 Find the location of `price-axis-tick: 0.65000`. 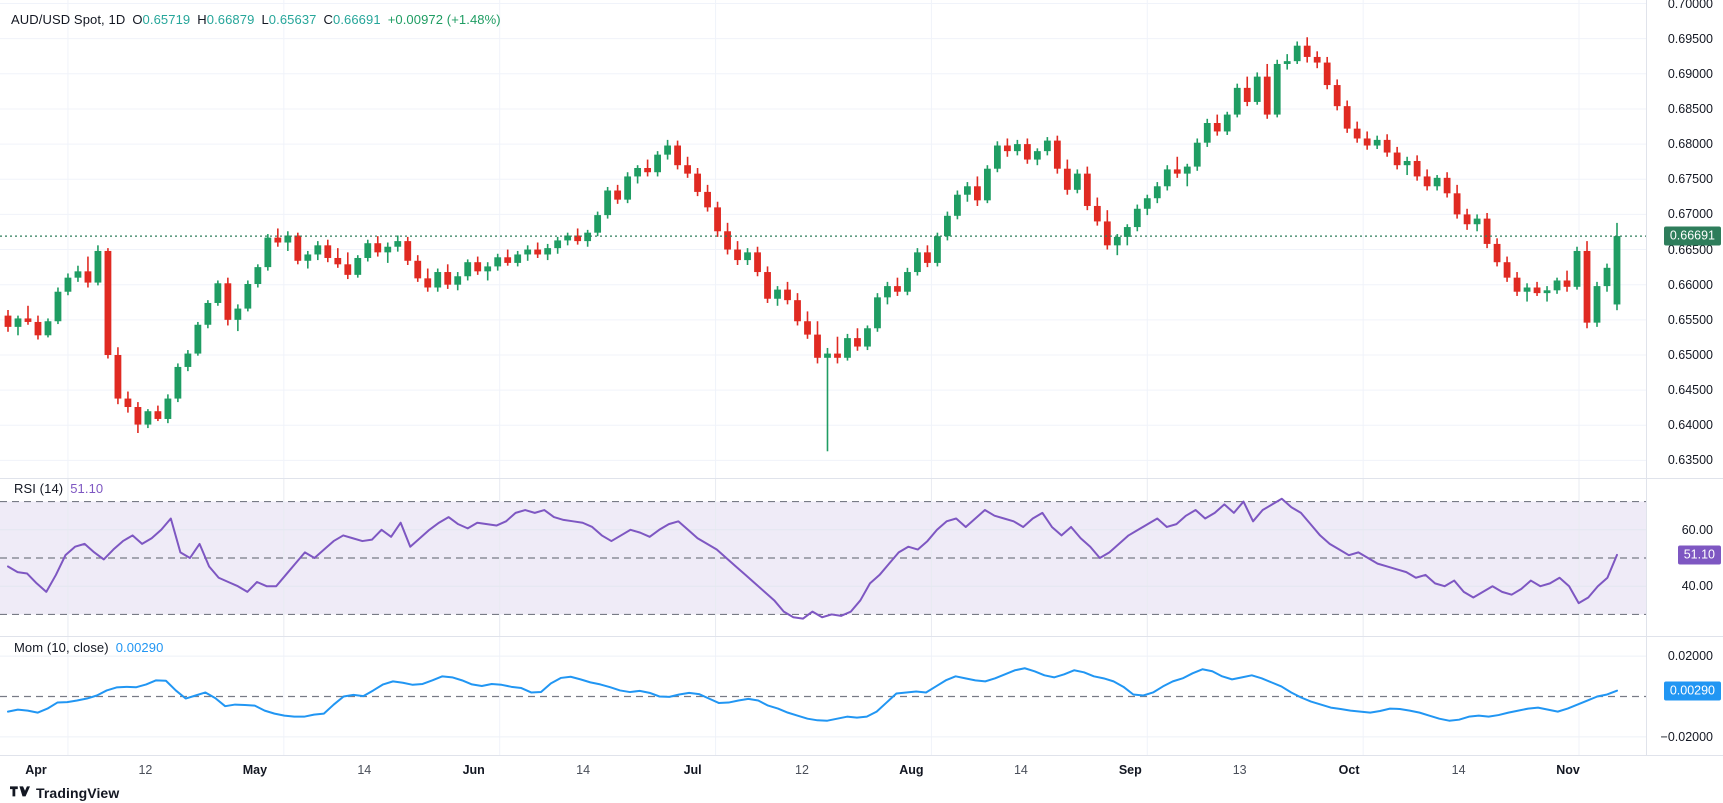

price-axis-tick: 0.65000 is located at coordinates (1690, 355).